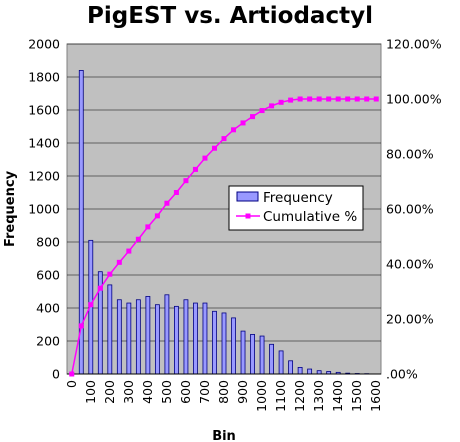  What do you see at coordinates (56, 374) in the screenshot?
I see `y-tick-label: 0` at bounding box center [56, 374].